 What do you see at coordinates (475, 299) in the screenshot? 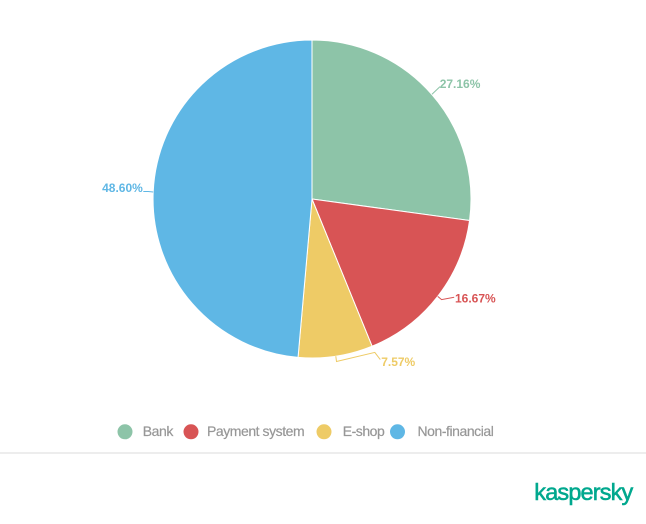
I see `svg-text: 16.67%` at bounding box center [475, 299].